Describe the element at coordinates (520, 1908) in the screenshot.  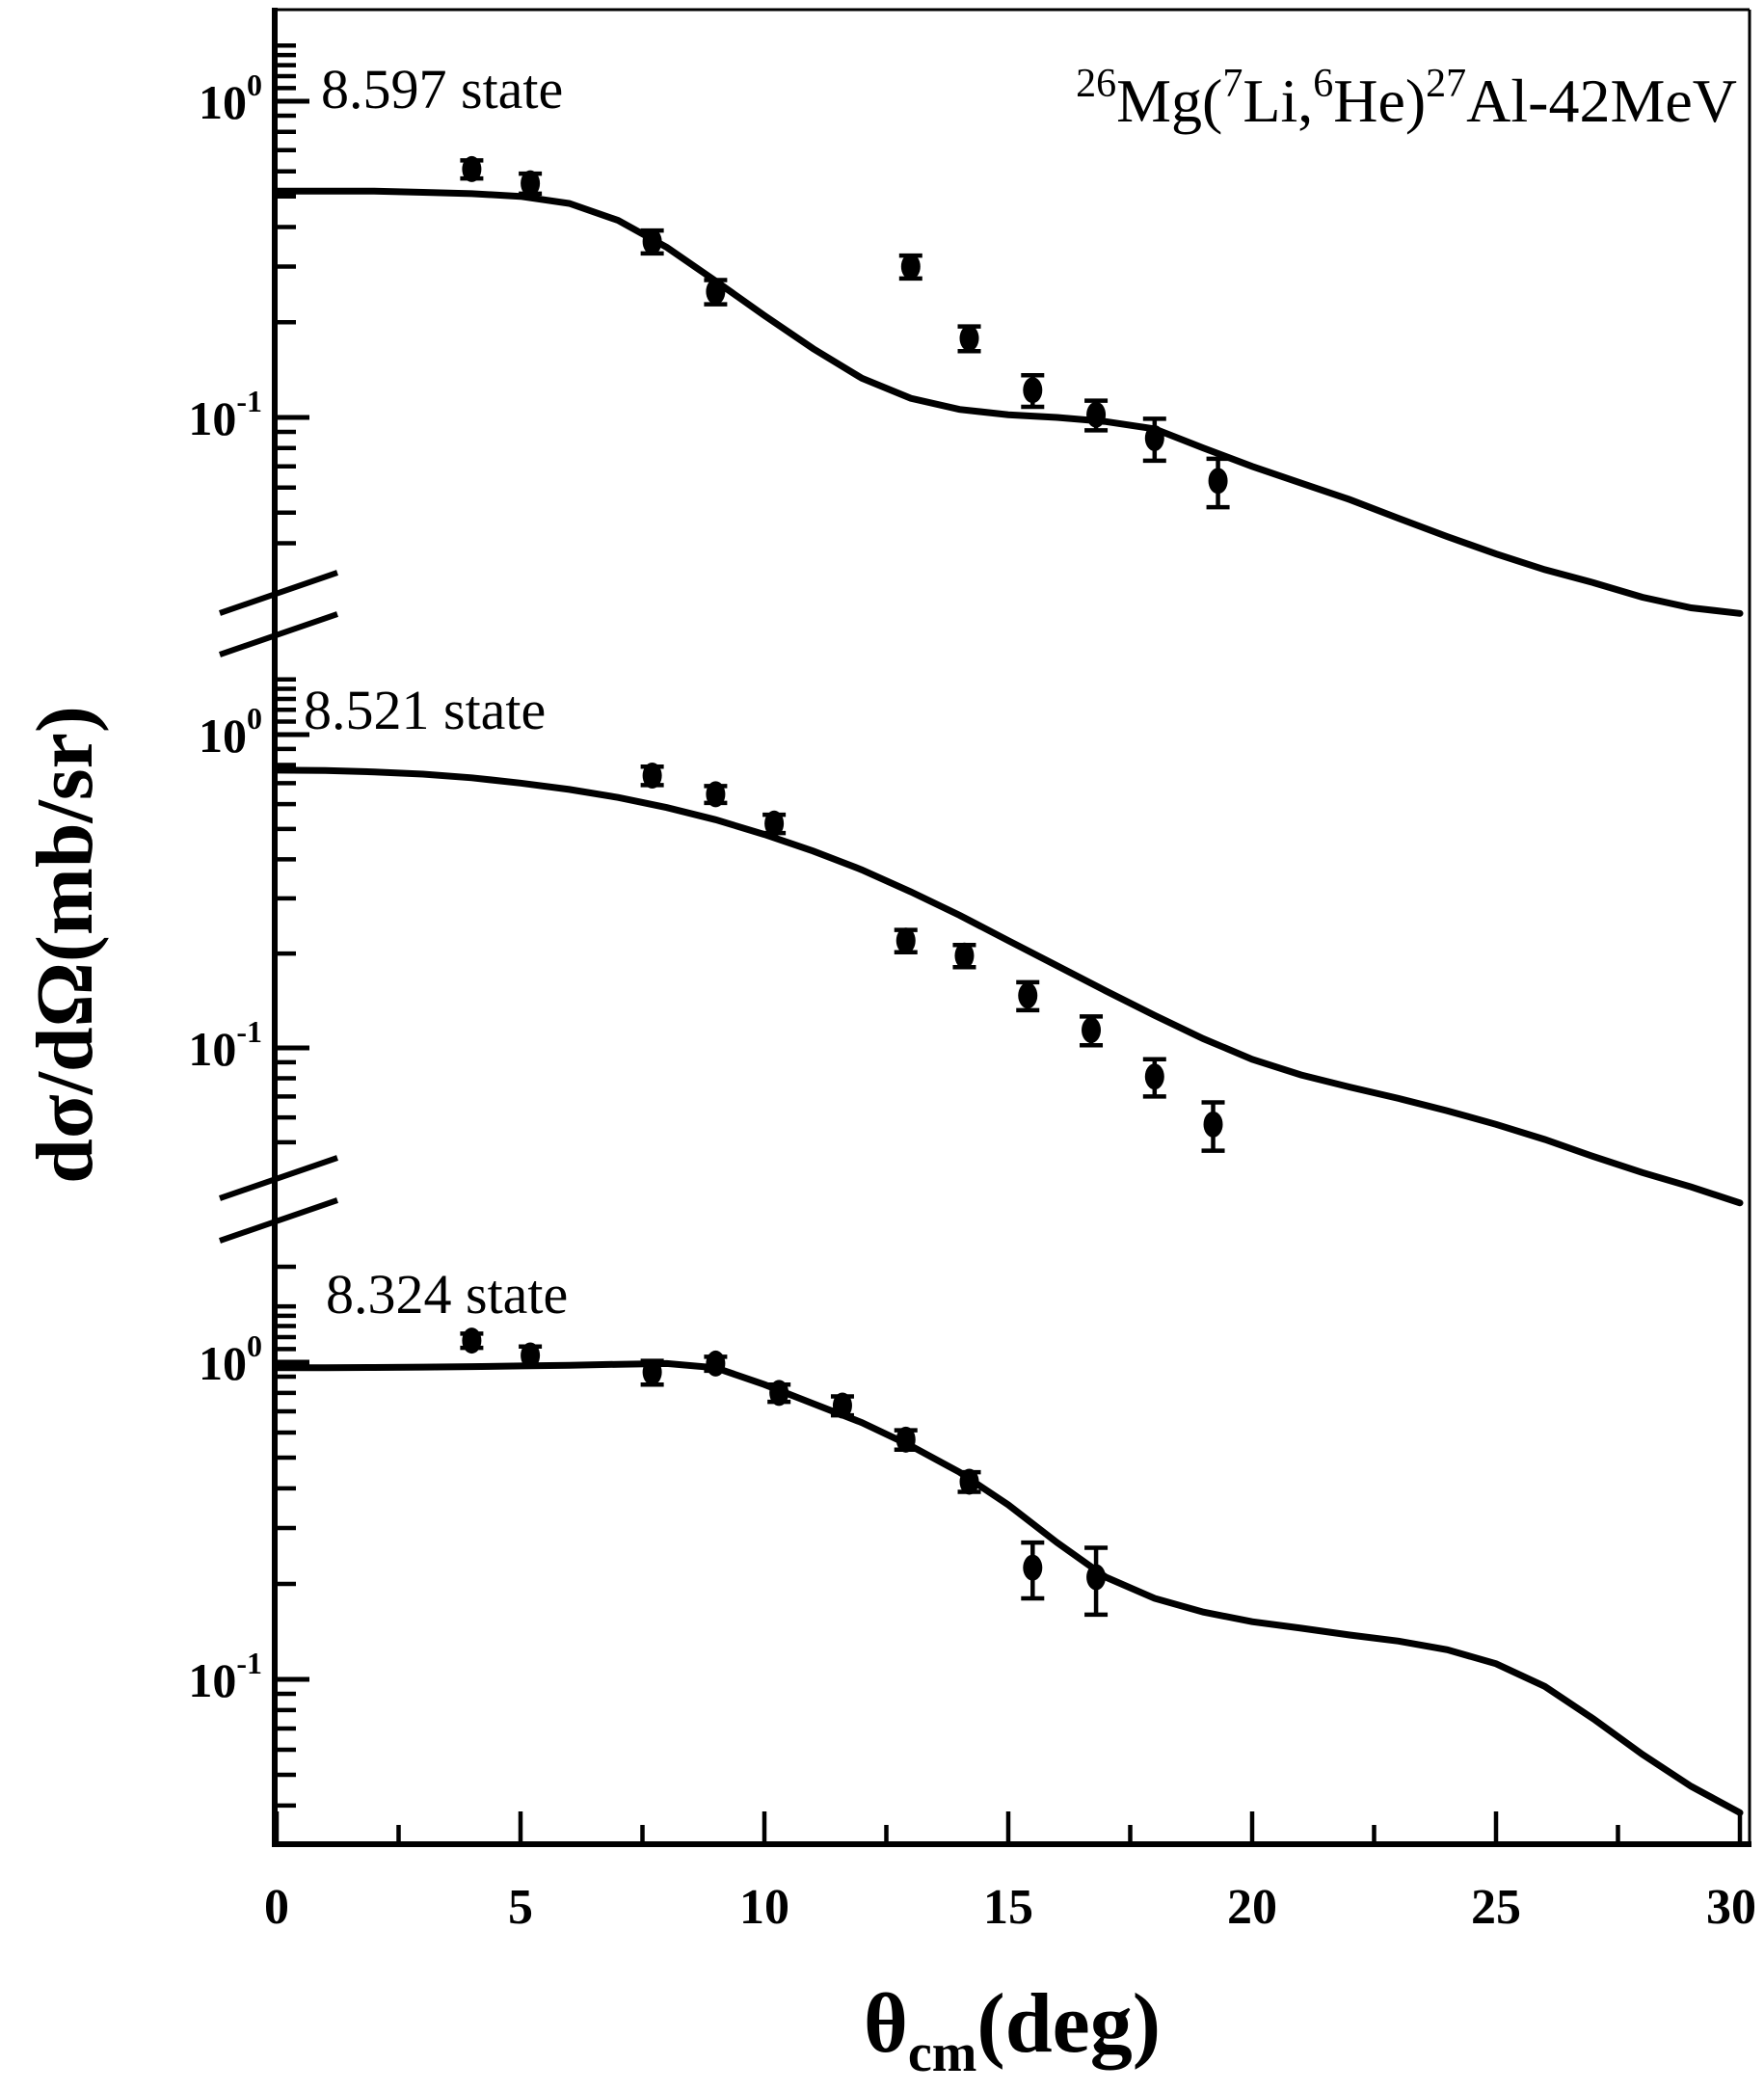
I see `x-tick-label: 5` at that location.